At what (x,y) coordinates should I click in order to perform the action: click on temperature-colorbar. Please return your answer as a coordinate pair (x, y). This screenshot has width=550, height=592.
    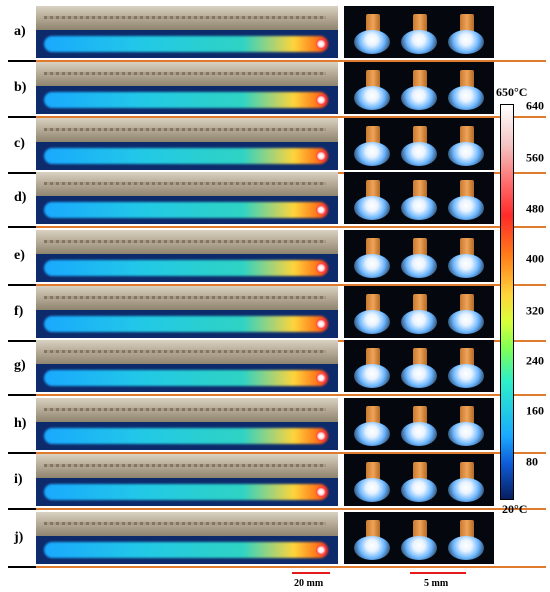
    Looking at the image, I should click on (507, 302).